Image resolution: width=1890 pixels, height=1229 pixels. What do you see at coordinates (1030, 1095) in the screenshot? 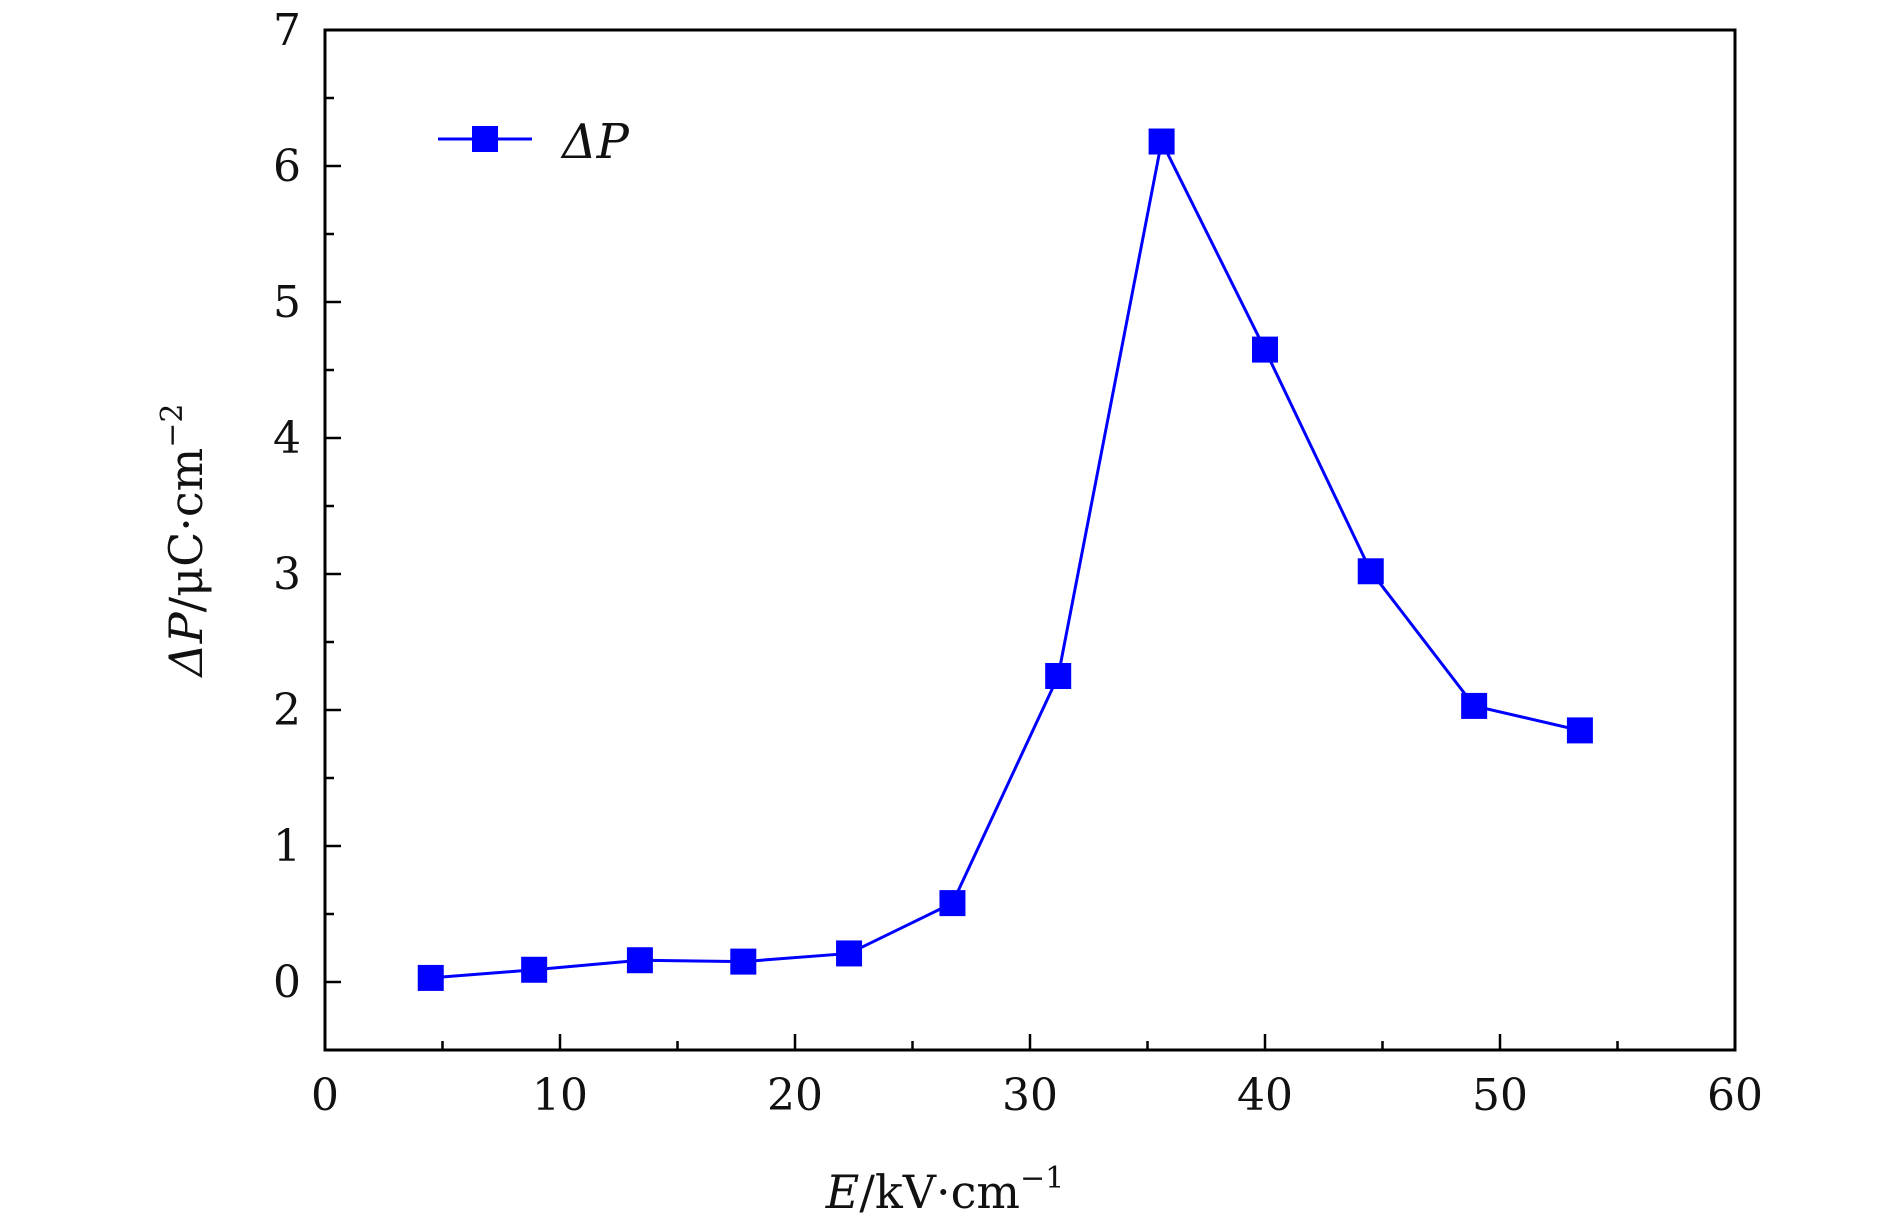
I see `x-tick-label: 30` at bounding box center [1030, 1095].